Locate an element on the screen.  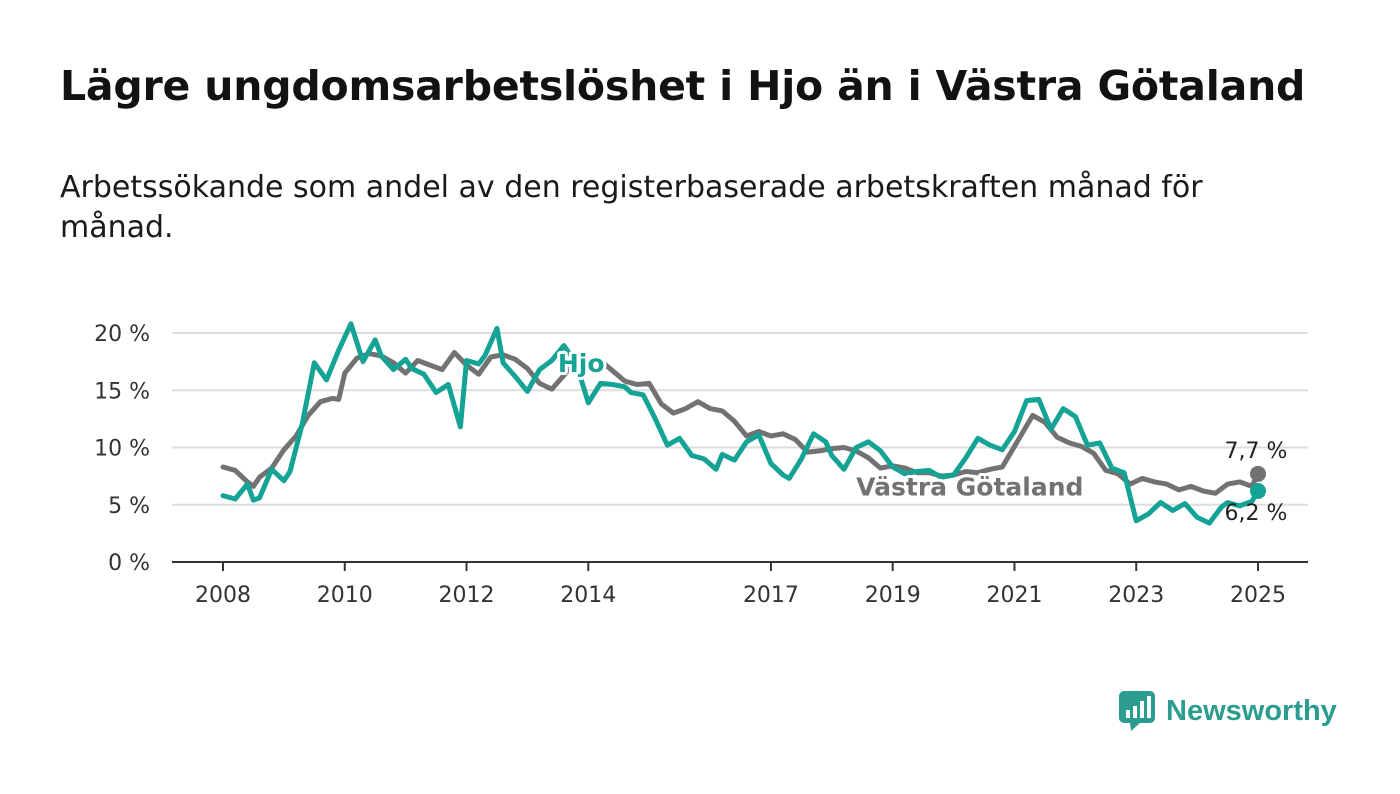
x-tick-label: 2008 is located at coordinates (223, 595).